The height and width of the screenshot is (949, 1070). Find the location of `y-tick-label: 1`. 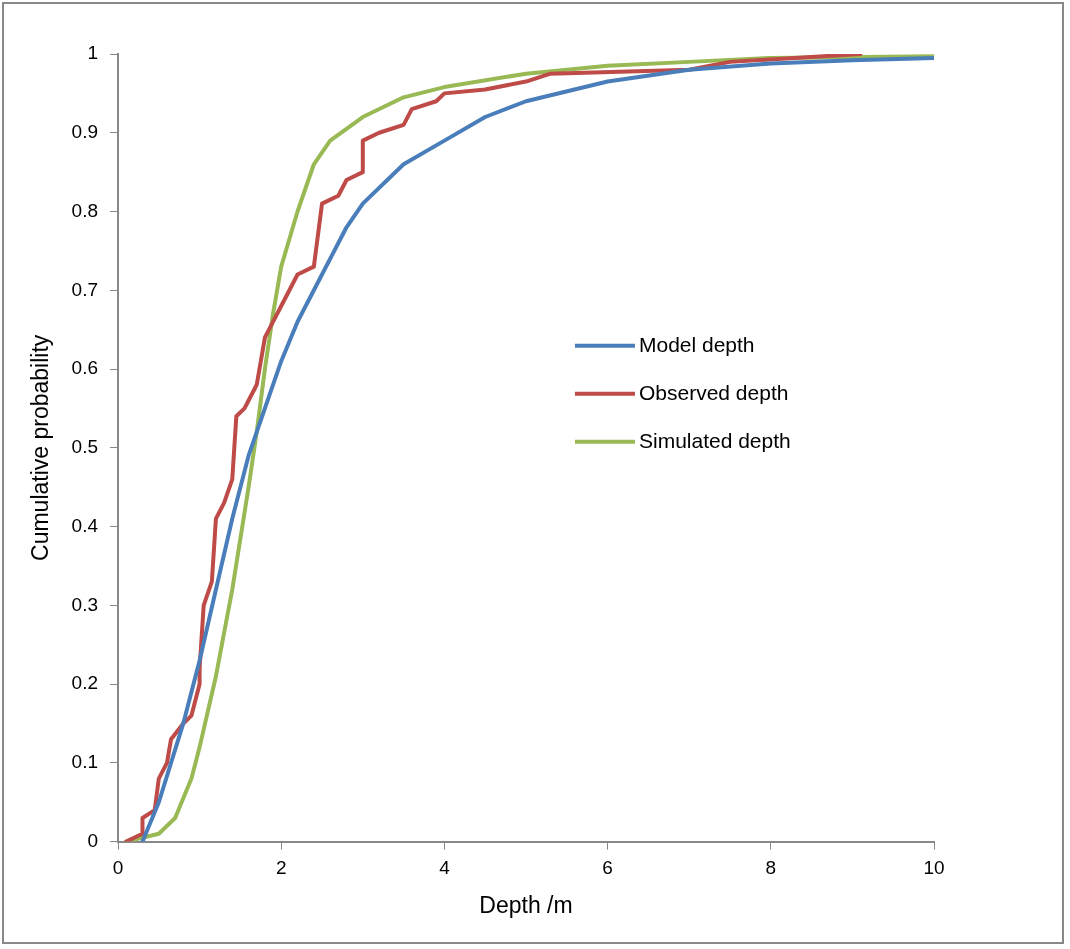

y-tick-label: 1 is located at coordinates (93, 53).